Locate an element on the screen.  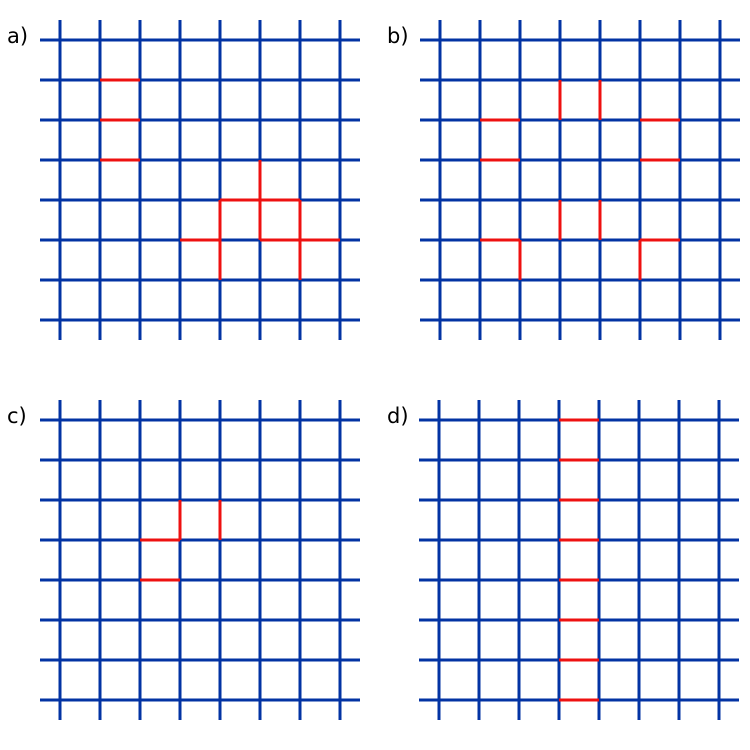
panel-label: b) is located at coordinates (398, 36).